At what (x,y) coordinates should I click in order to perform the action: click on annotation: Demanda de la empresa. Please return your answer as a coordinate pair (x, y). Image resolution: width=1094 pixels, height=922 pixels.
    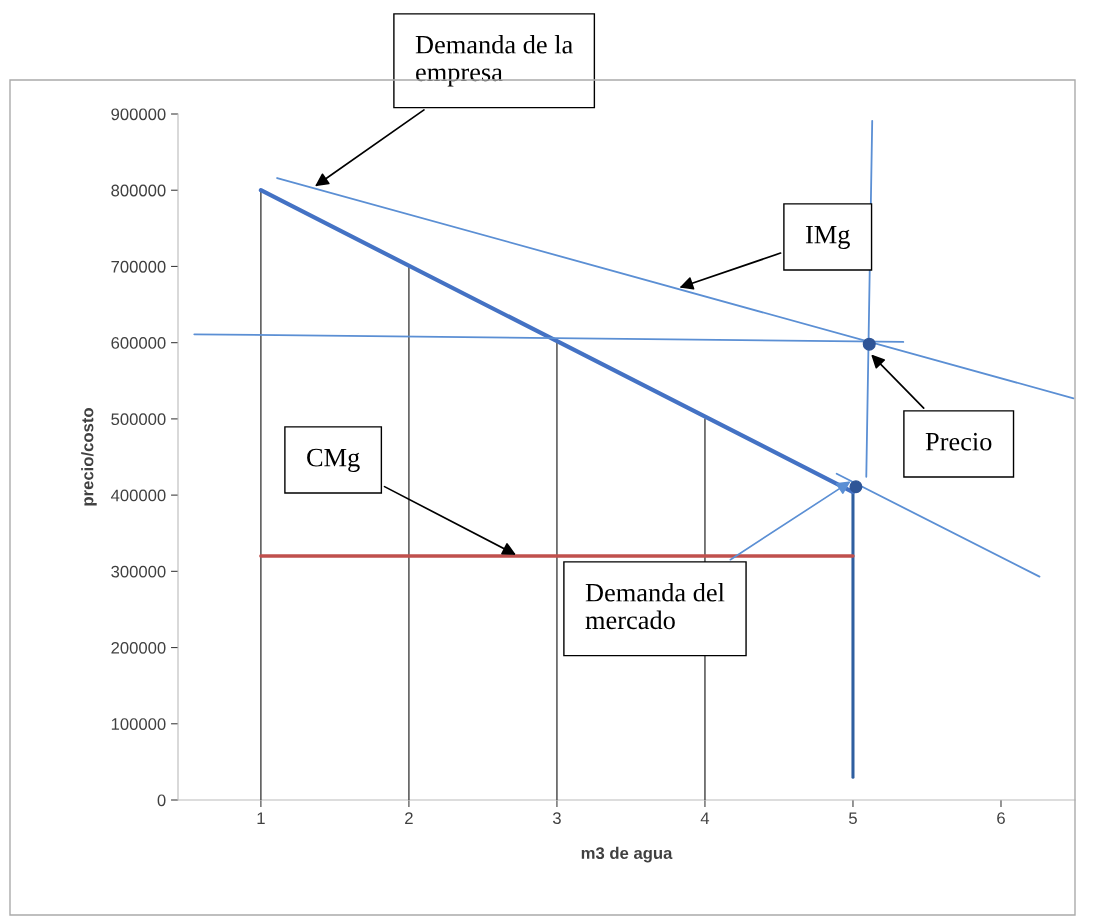
    Looking at the image, I should click on (494, 61).